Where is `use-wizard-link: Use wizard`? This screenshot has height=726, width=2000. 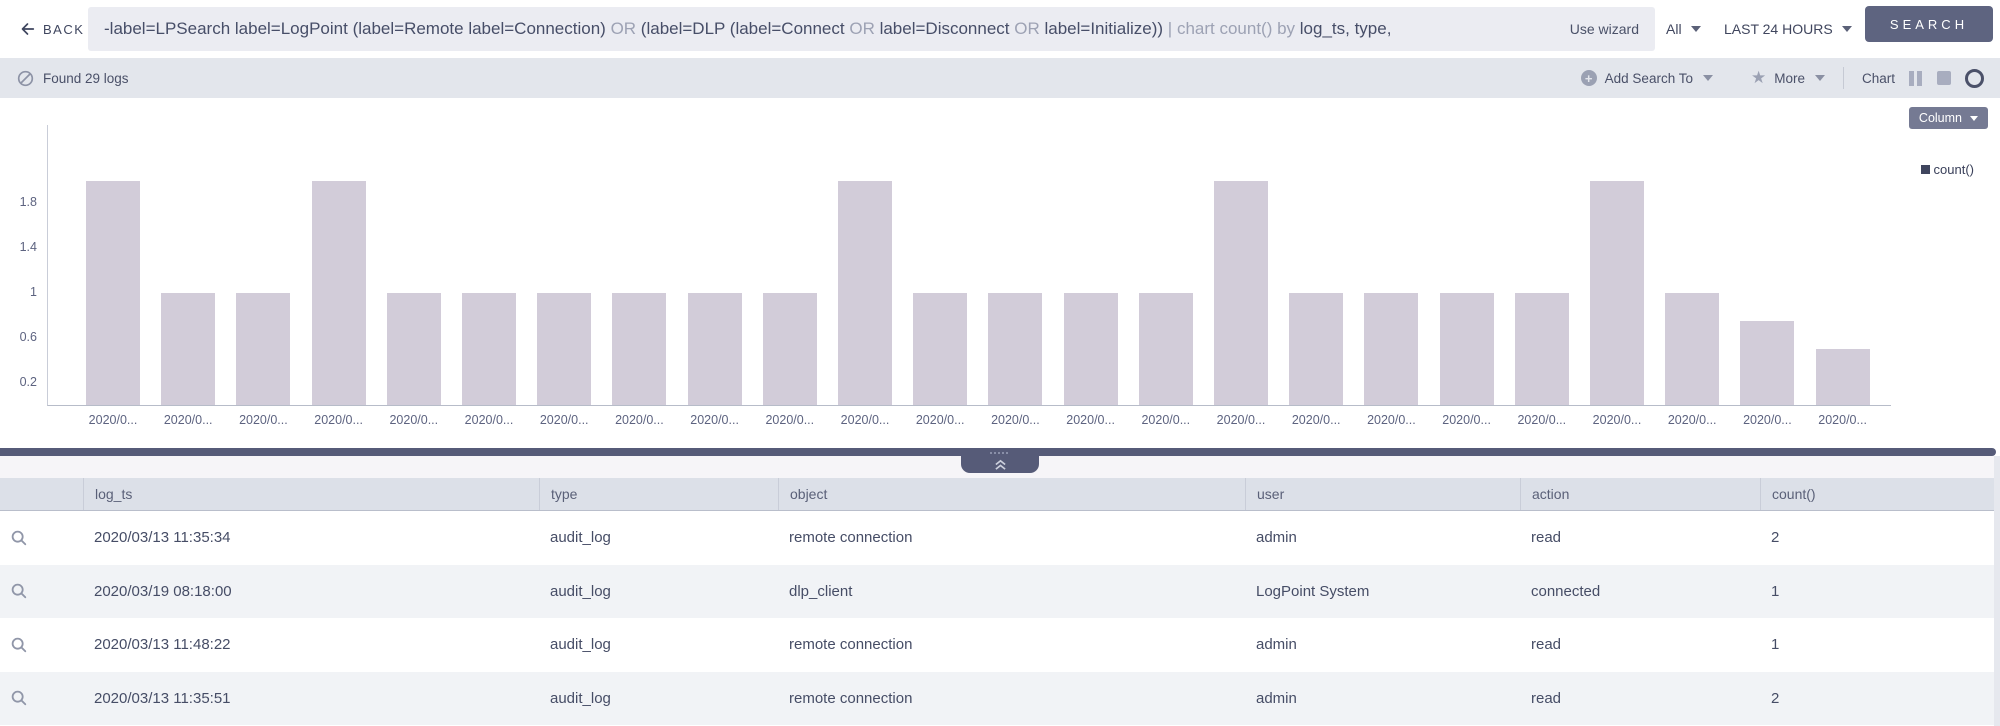 use-wizard-link: Use wizard is located at coordinates (1604, 29).